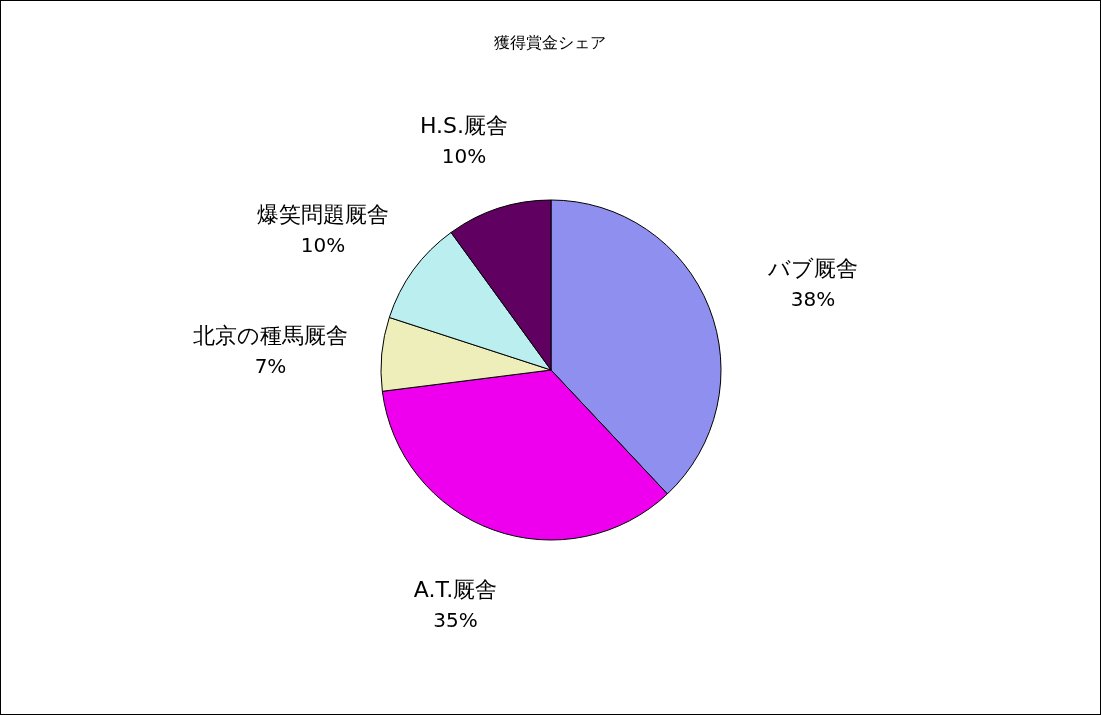 The image size is (1101, 715). Describe the element at coordinates (550, 42) in the screenshot. I see `chart-title: 獲得賞金シェア` at that location.